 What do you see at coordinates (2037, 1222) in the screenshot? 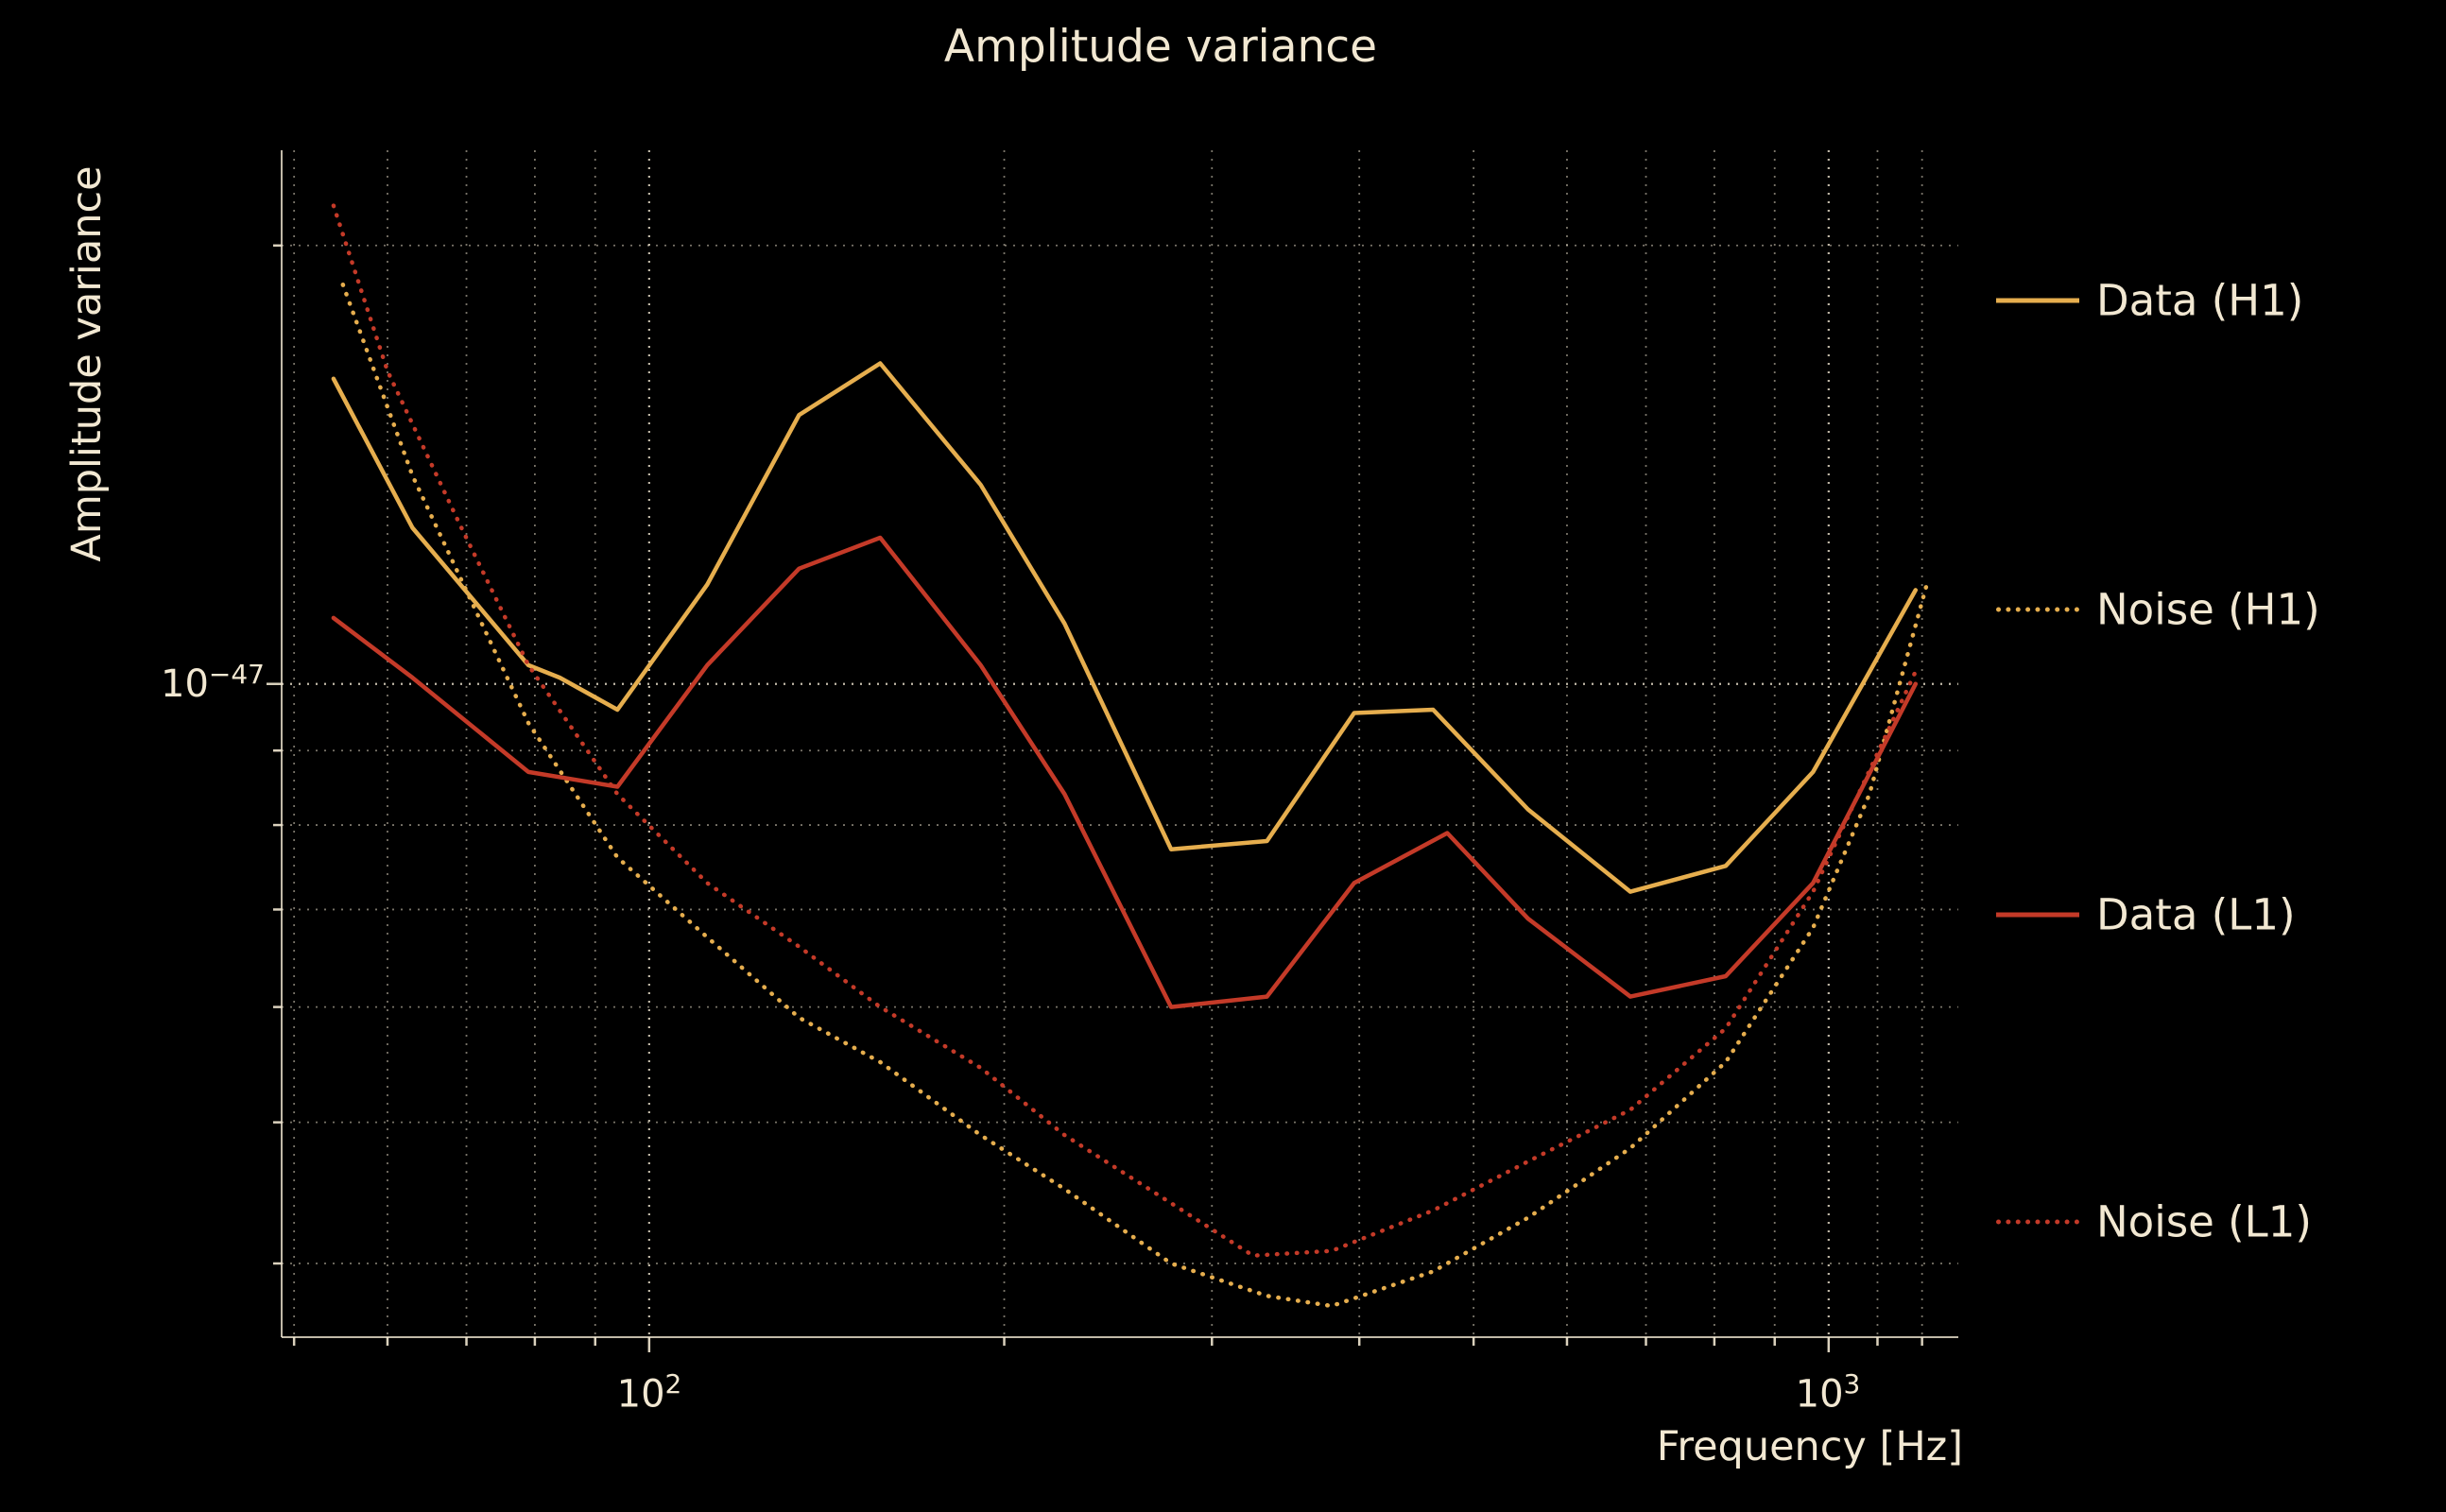
I see `legend-line-sample-noise-l1` at bounding box center [2037, 1222].